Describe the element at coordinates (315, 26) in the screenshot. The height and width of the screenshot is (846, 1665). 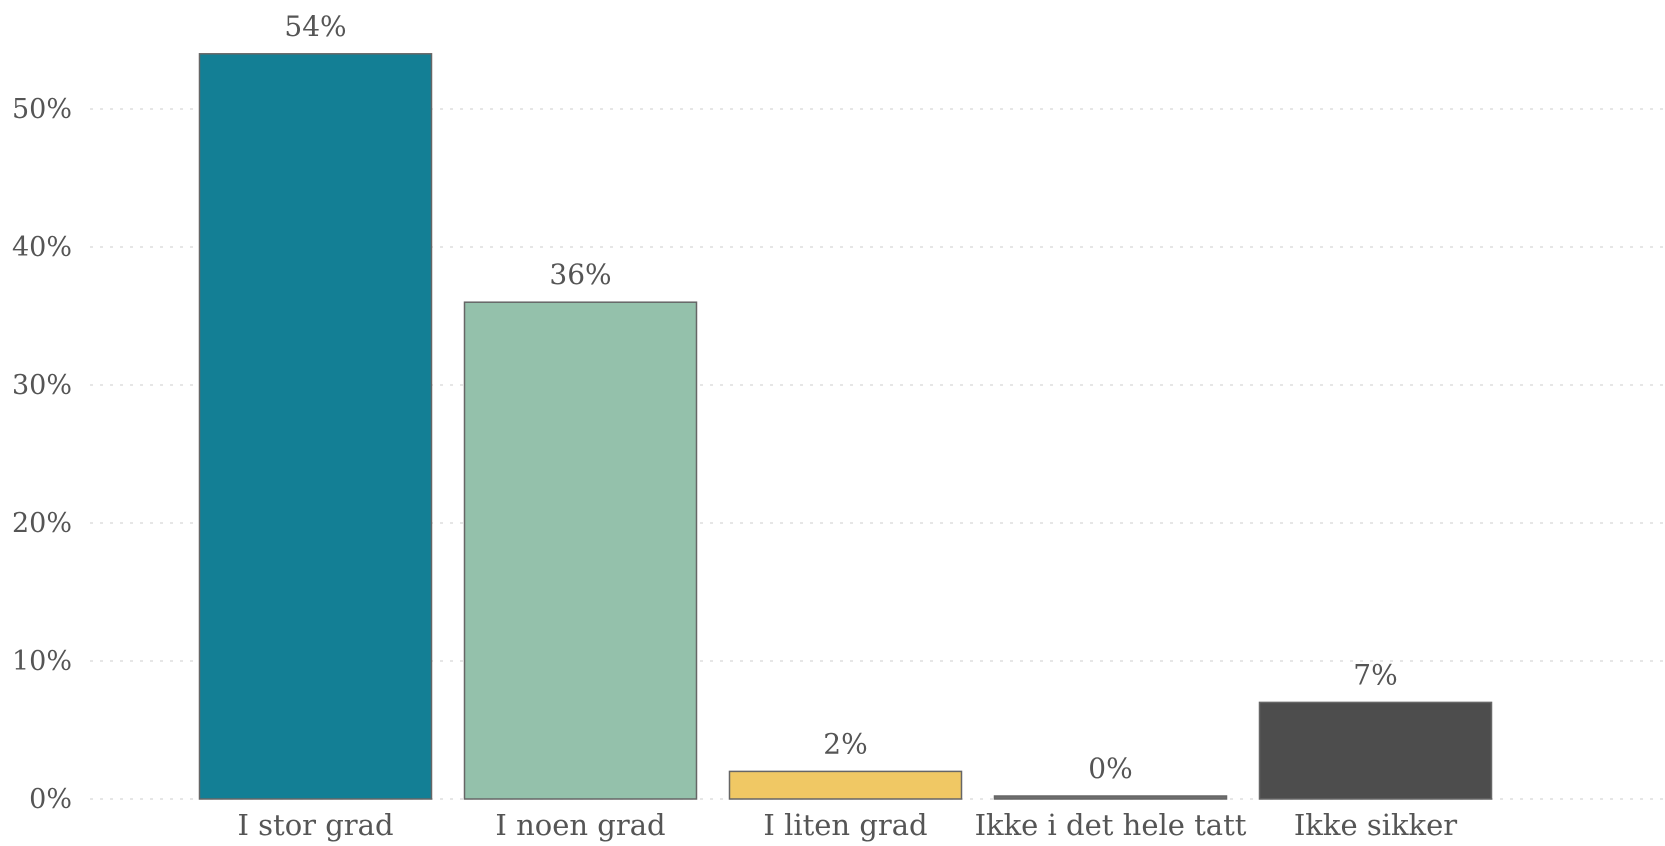
I see `bar-value-label: 54%` at that location.